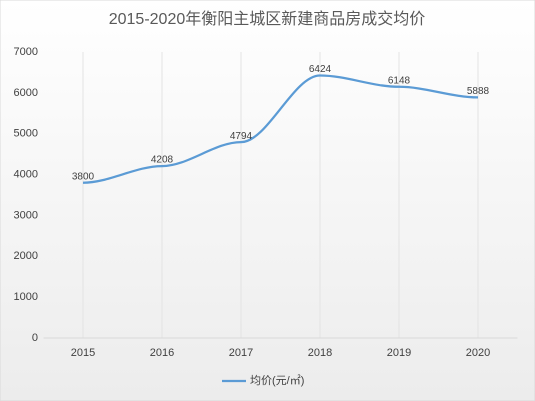  I want to click on y-tick-label: 5000, so click(26, 134).